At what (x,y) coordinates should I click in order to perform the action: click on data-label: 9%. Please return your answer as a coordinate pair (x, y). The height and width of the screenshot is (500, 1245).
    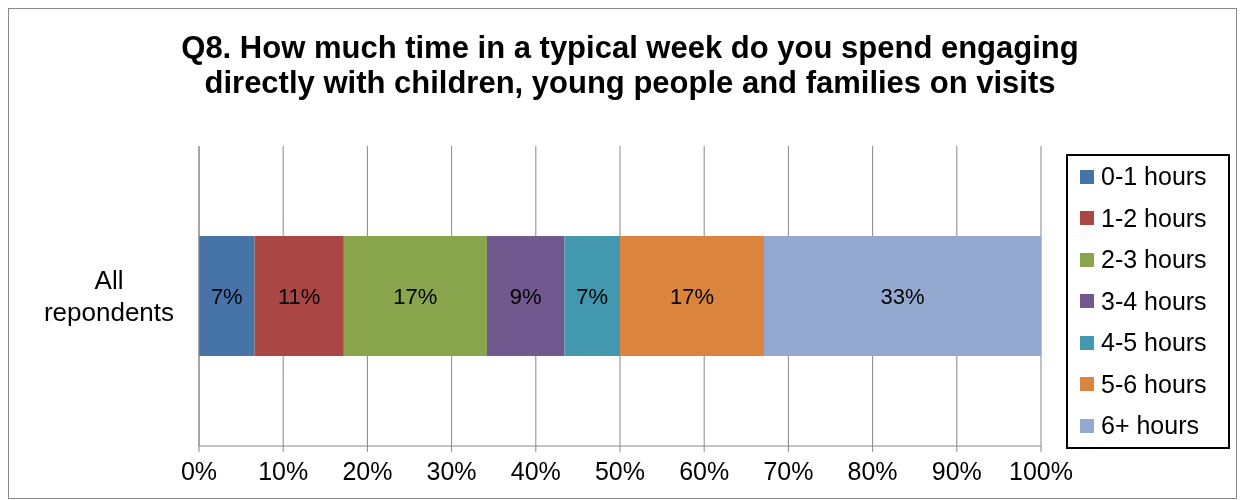
    Looking at the image, I should click on (525, 296).